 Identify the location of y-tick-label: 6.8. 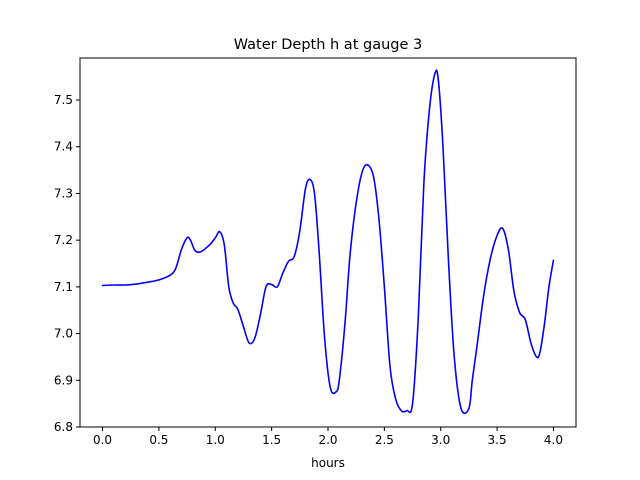
(63, 427).